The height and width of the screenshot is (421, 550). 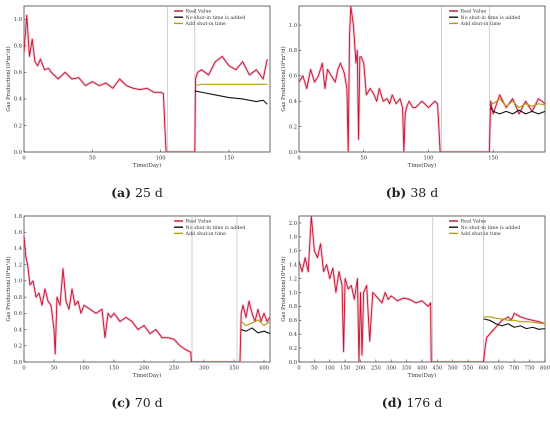 I want to click on caption-a: (a) 25 d, so click(x=137, y=192).